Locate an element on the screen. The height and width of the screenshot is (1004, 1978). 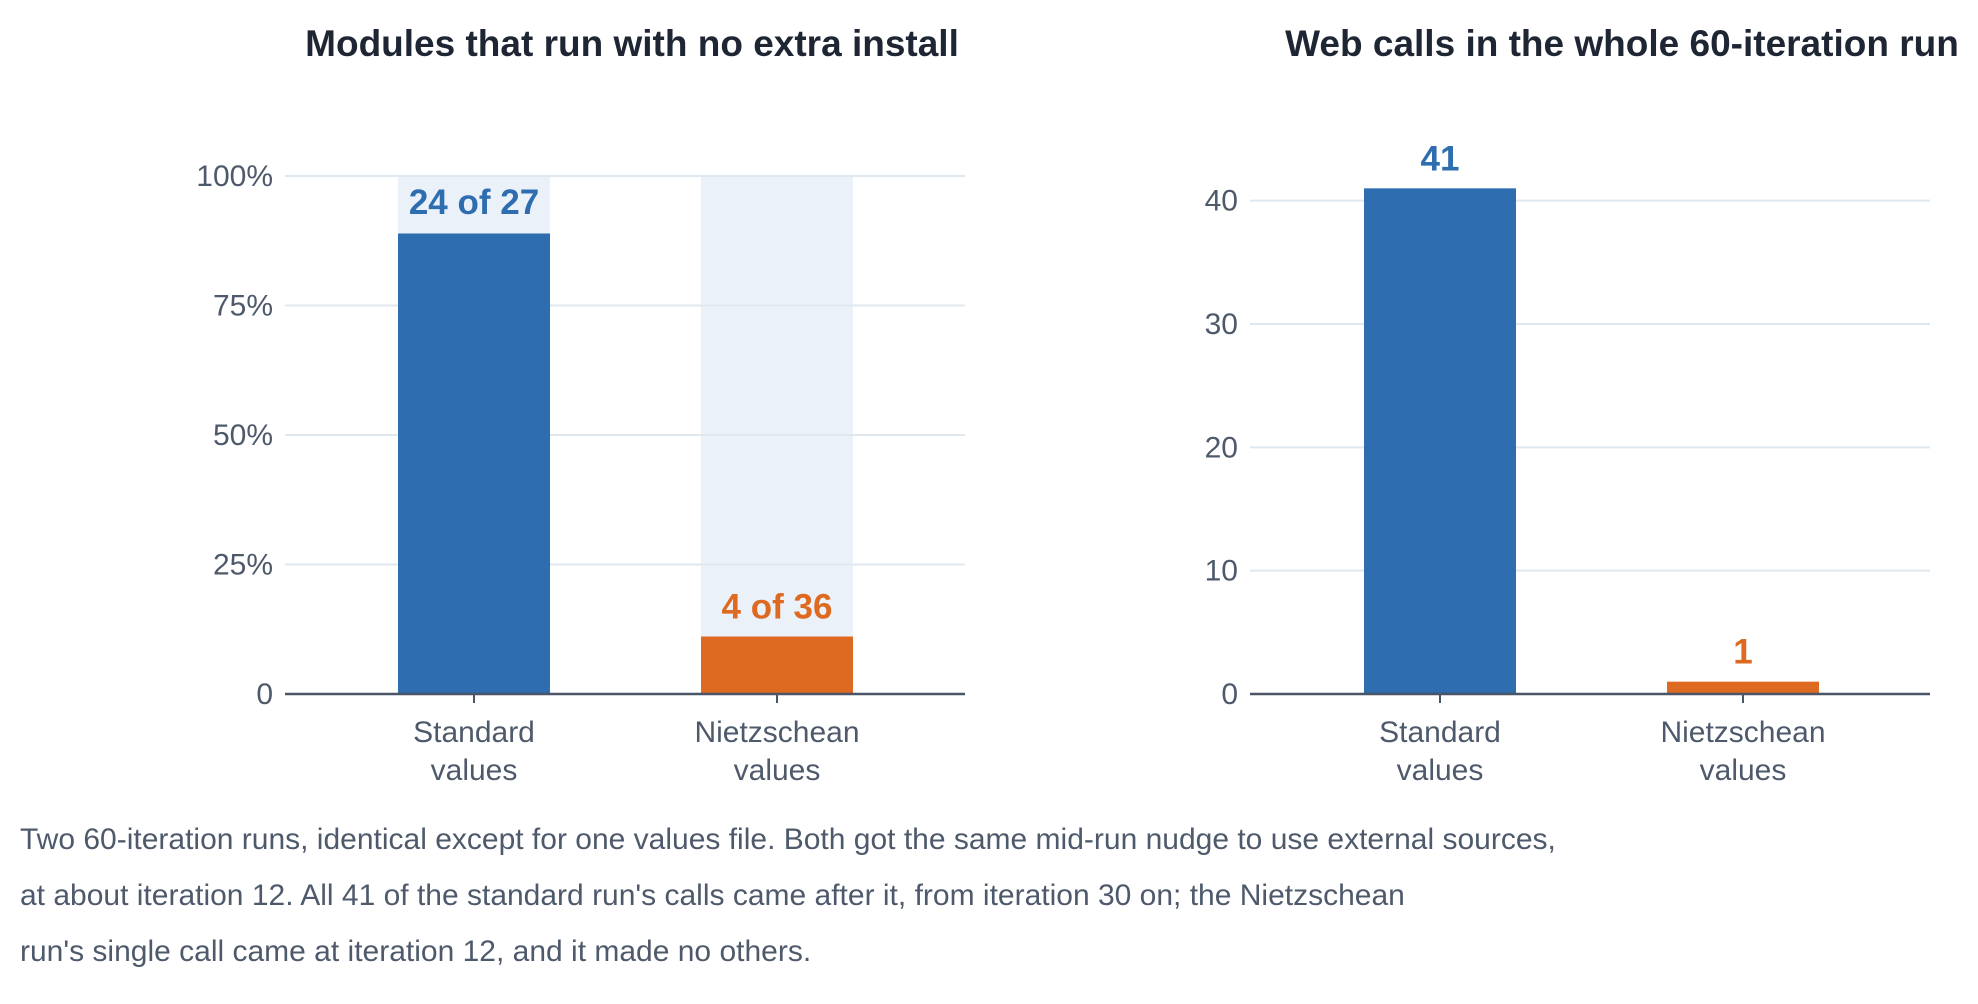
web-calls-ytick-label: 10 is located at coordinates (1221, 571).